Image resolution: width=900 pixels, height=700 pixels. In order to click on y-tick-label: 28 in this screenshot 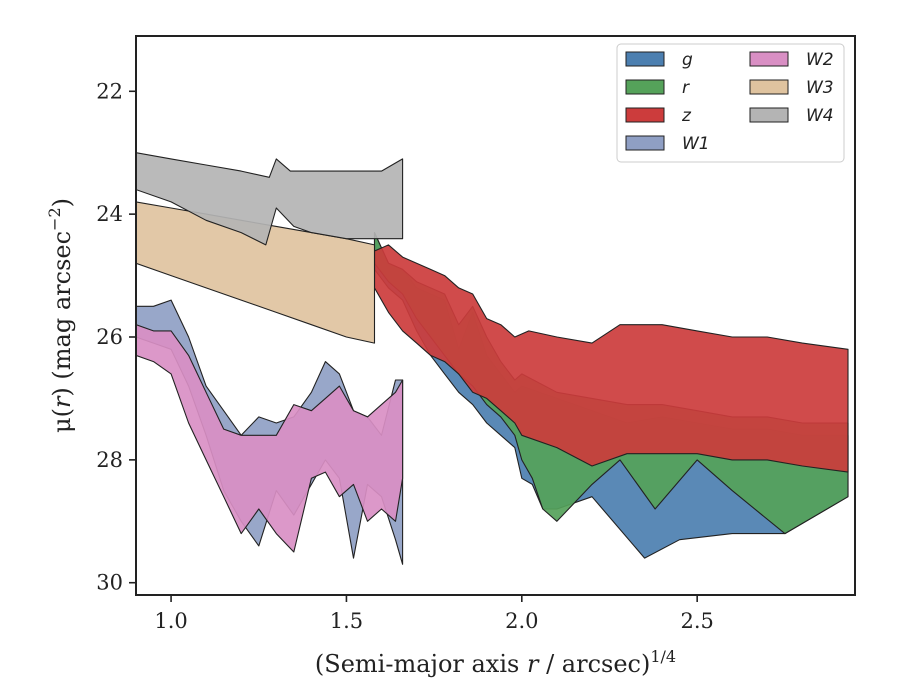, I will do `click(109, 460)`.